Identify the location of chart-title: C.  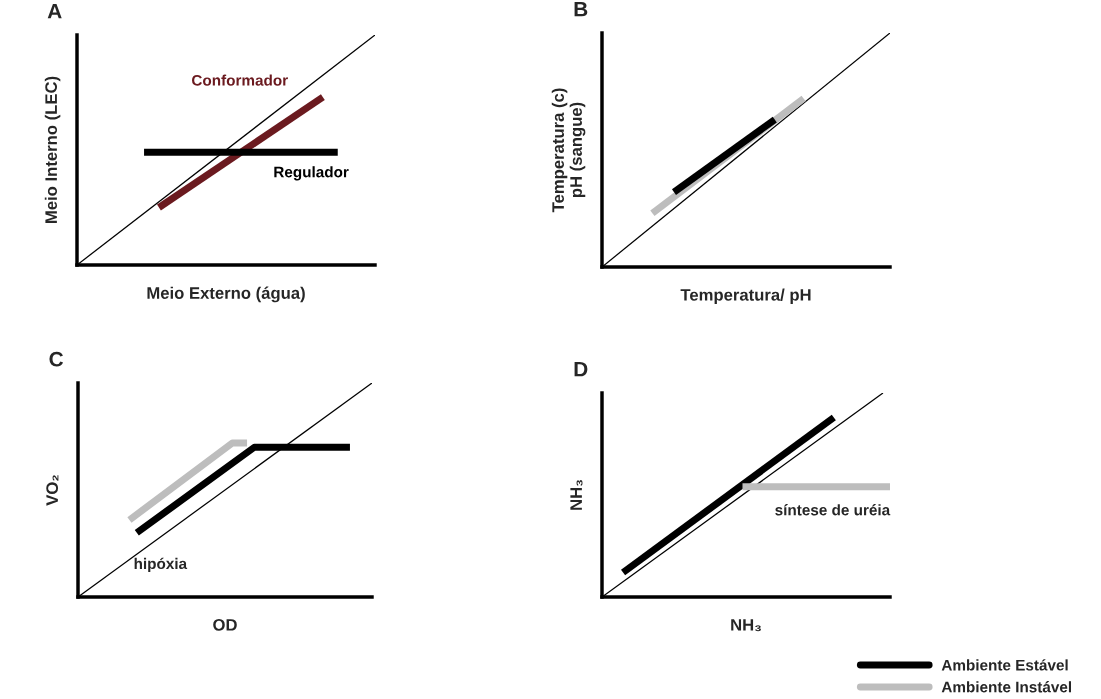
(56, 359).